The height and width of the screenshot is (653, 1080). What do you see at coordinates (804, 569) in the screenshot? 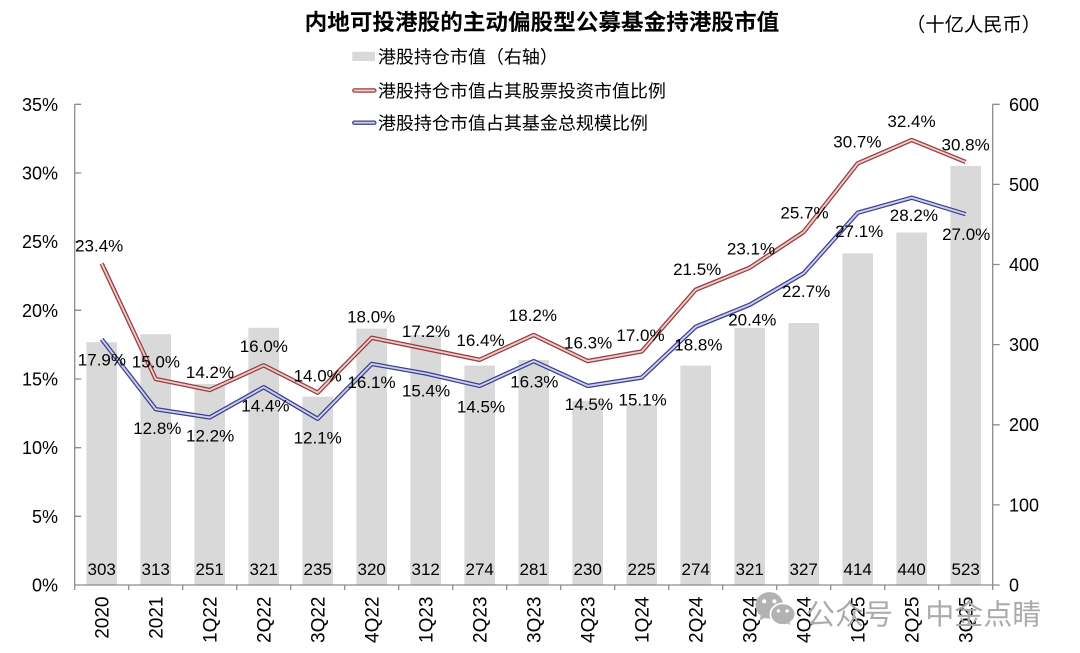
I see `svg-text: 327` at bounding box center [804, 569].